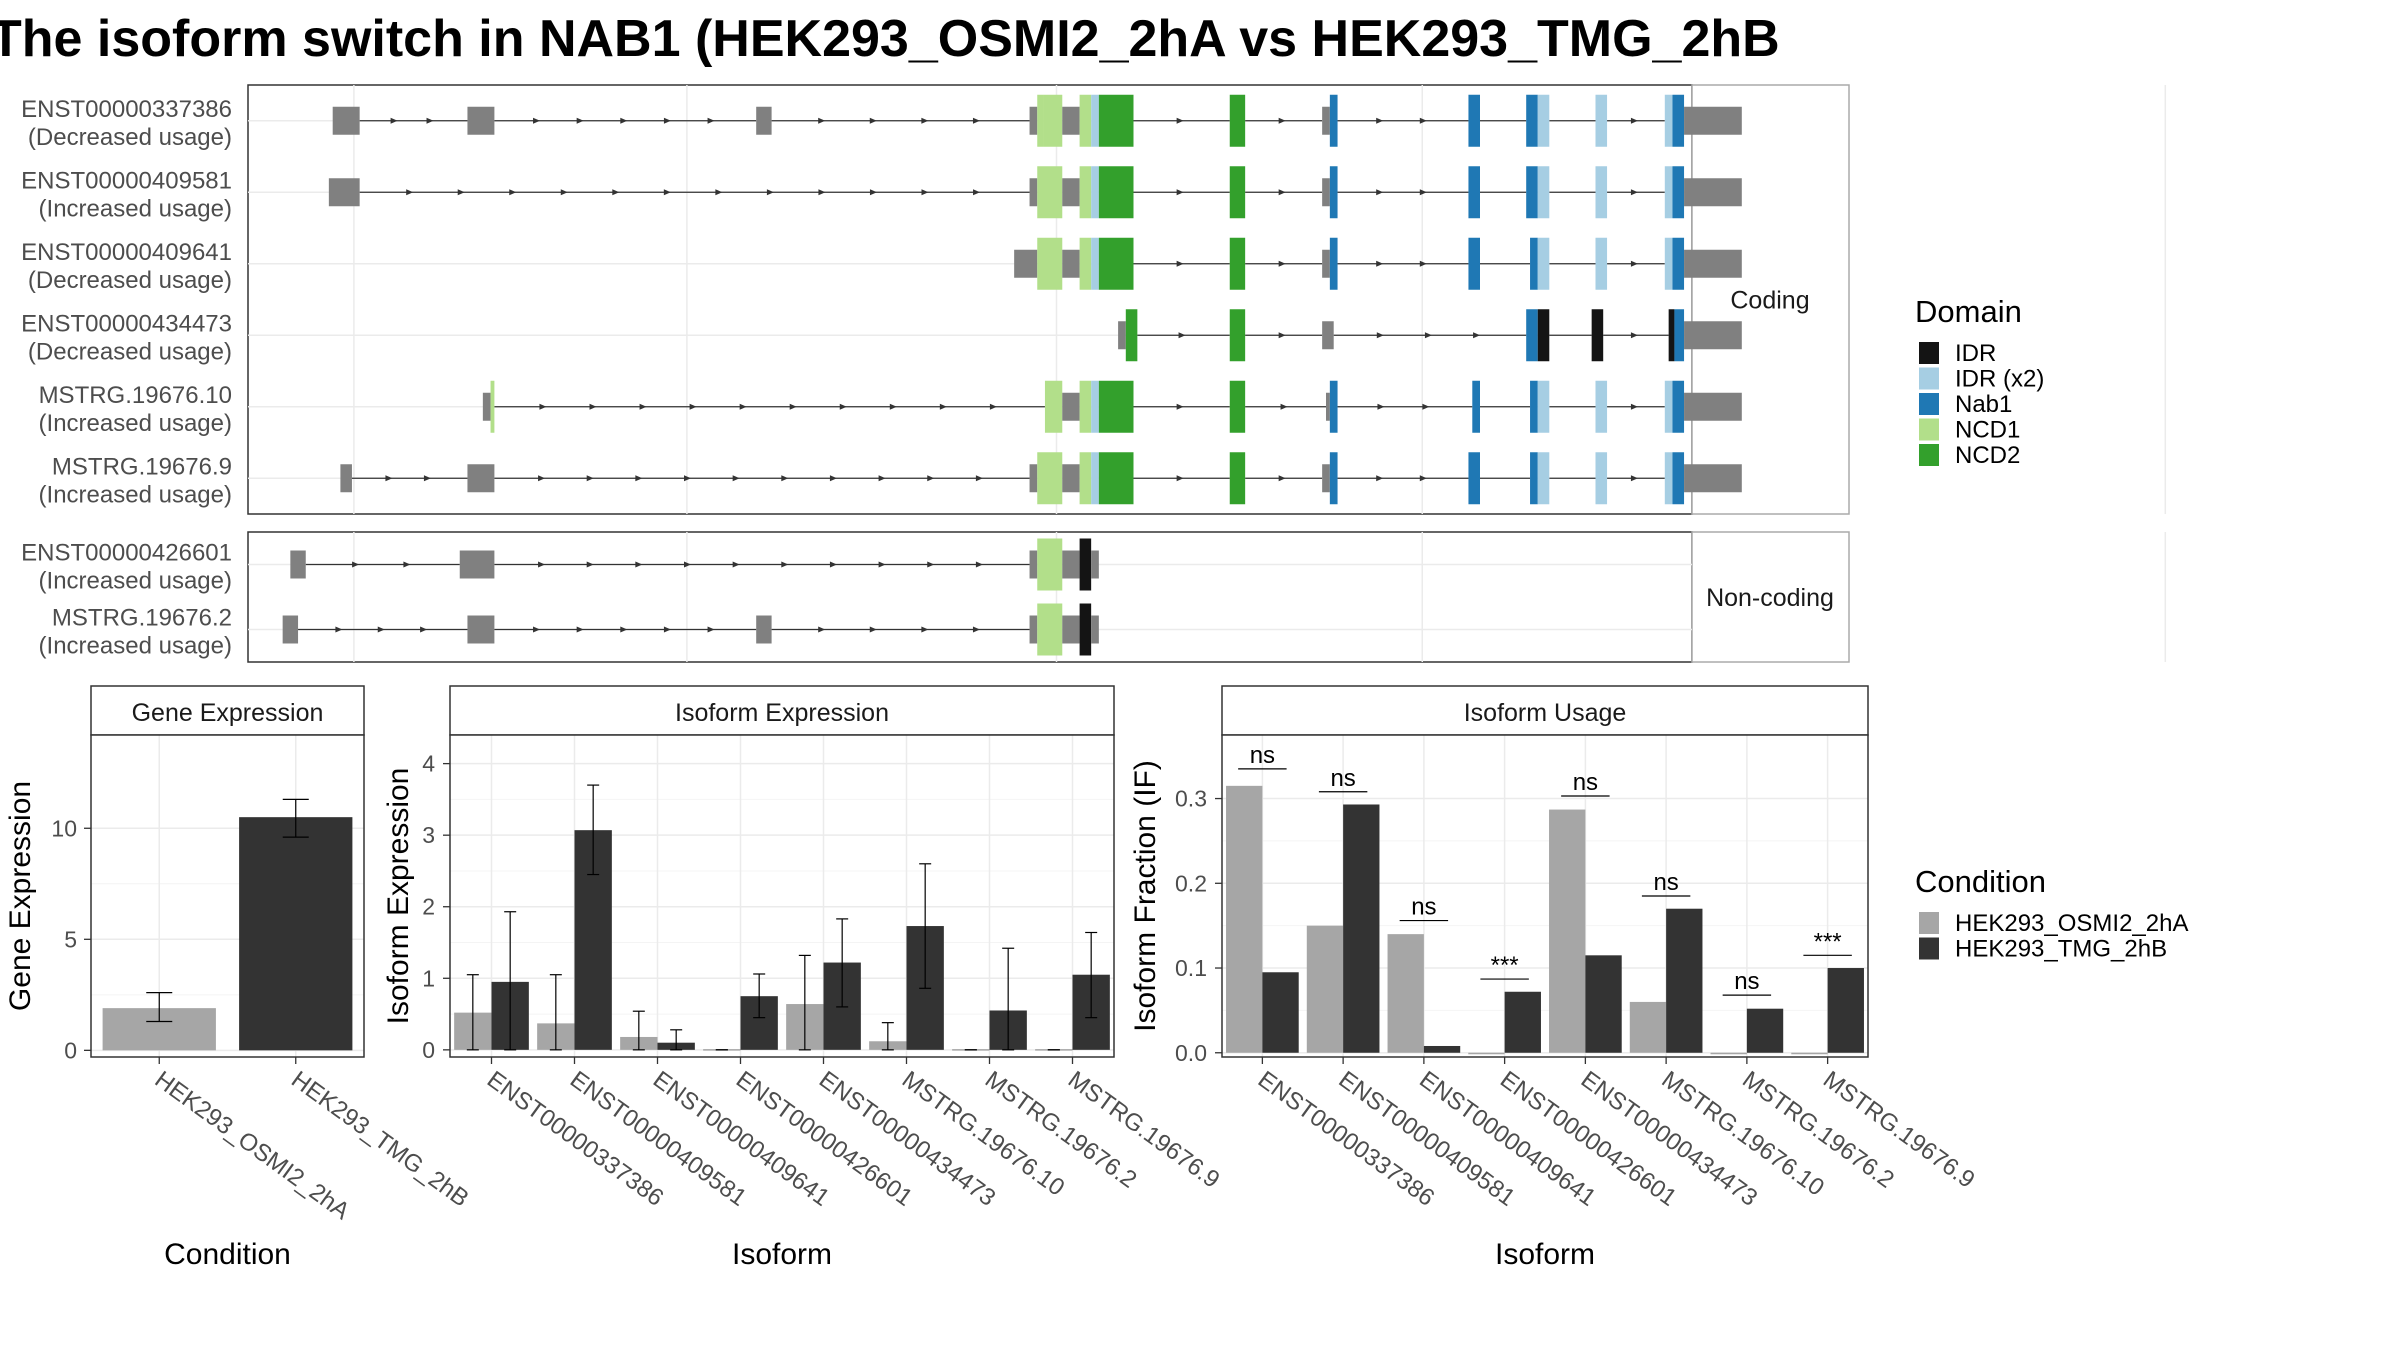 Image resolution: width=2400 pixels, height=1350 pixels. Describe the element at coordinates (1423, 907) in the screenshot. I see `significance-label: ns` at that location.